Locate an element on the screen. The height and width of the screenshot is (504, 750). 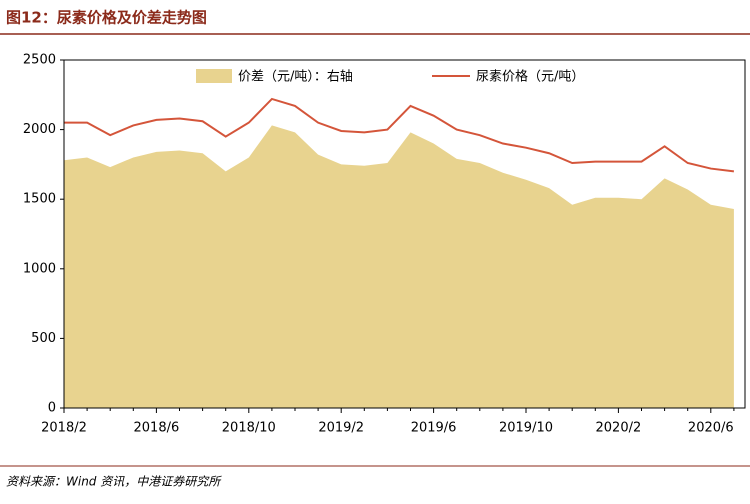
x-tick-label: 2018/2 is located at coordinates (64, 428).